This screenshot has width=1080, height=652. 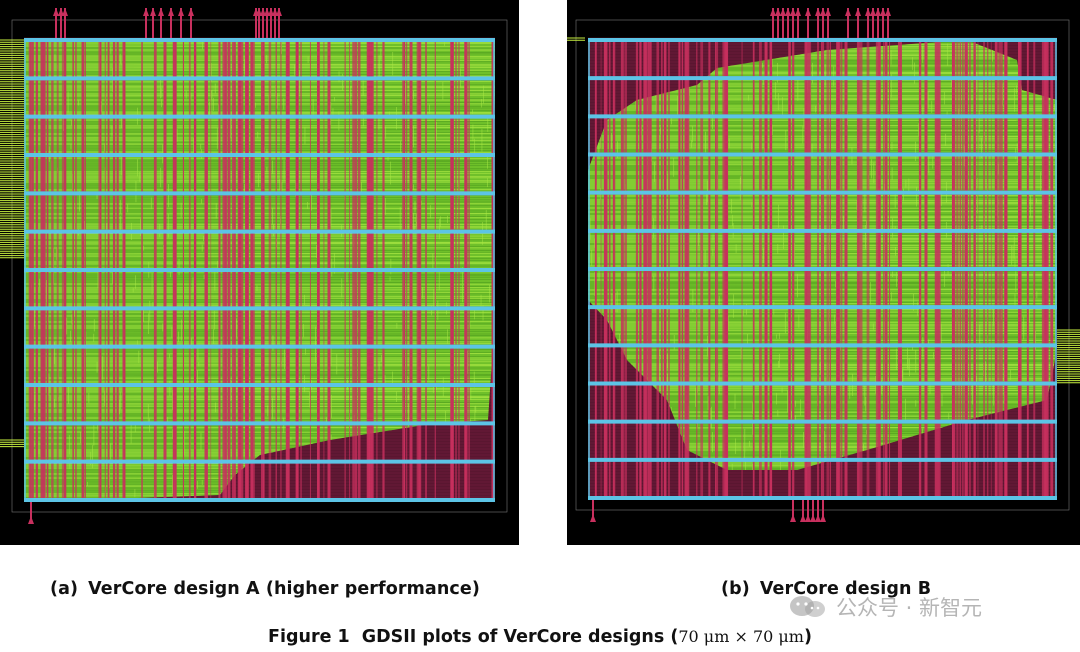 What do you see at coordinates (845, 589) in the screenshot?
I see `subcaption-b-text: VerCore design B` at bounding box center [845, 589].